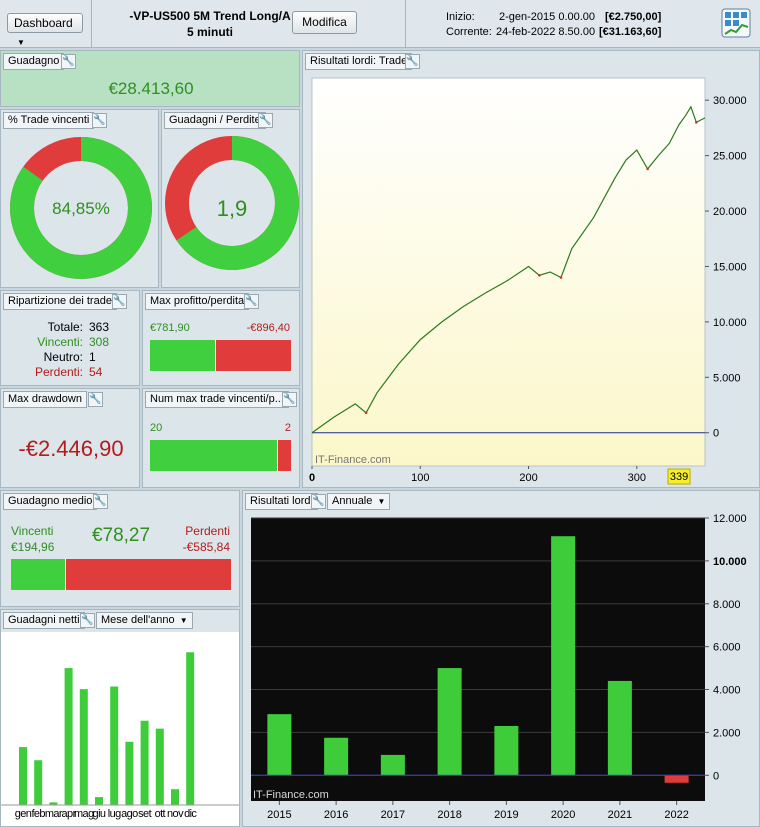 The height and width of the screenshot is (827, 760). Describe the element at coordinates (84, 814) in the screenshot. I see `month-label: mag` at that location.